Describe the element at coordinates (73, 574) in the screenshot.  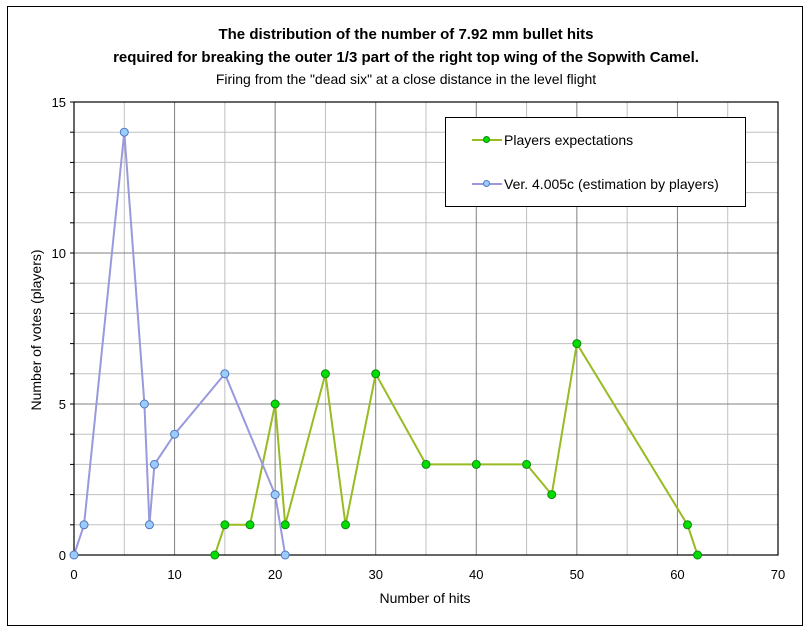
I see `x-tick-label: 0` at that location.